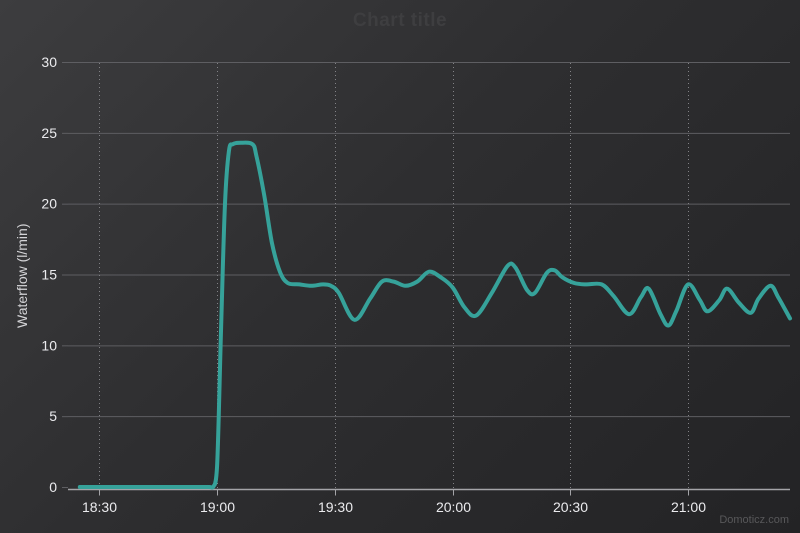 The image size is (800, 533). I want to click on y-tick-label: 0, so click(53, 487).